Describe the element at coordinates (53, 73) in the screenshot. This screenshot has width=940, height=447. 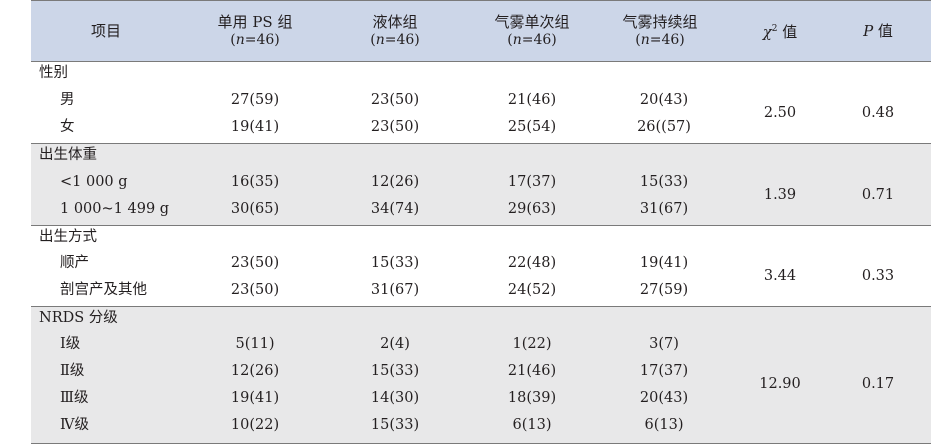
I see `section-title: 性别` at that location.